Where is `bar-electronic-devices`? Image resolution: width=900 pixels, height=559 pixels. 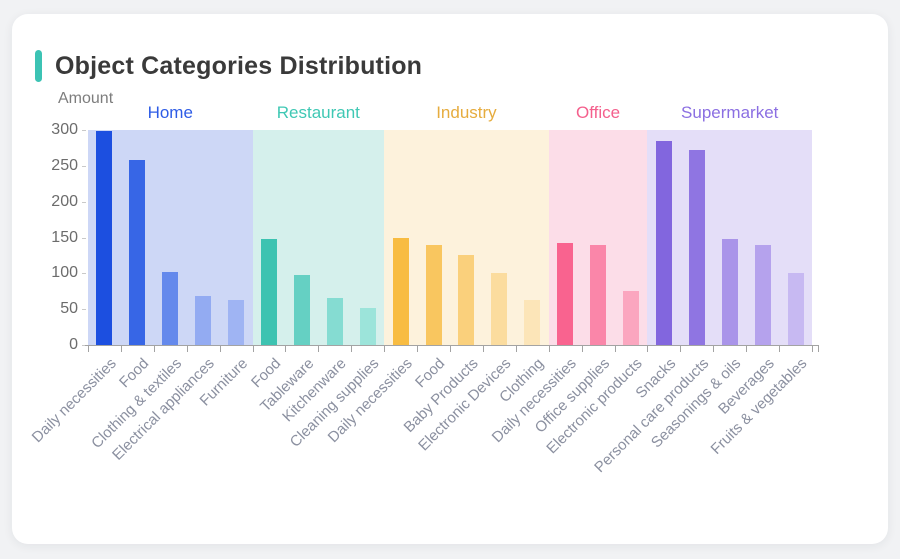 bar-electronic-devices is located at coordinates (499, 309).